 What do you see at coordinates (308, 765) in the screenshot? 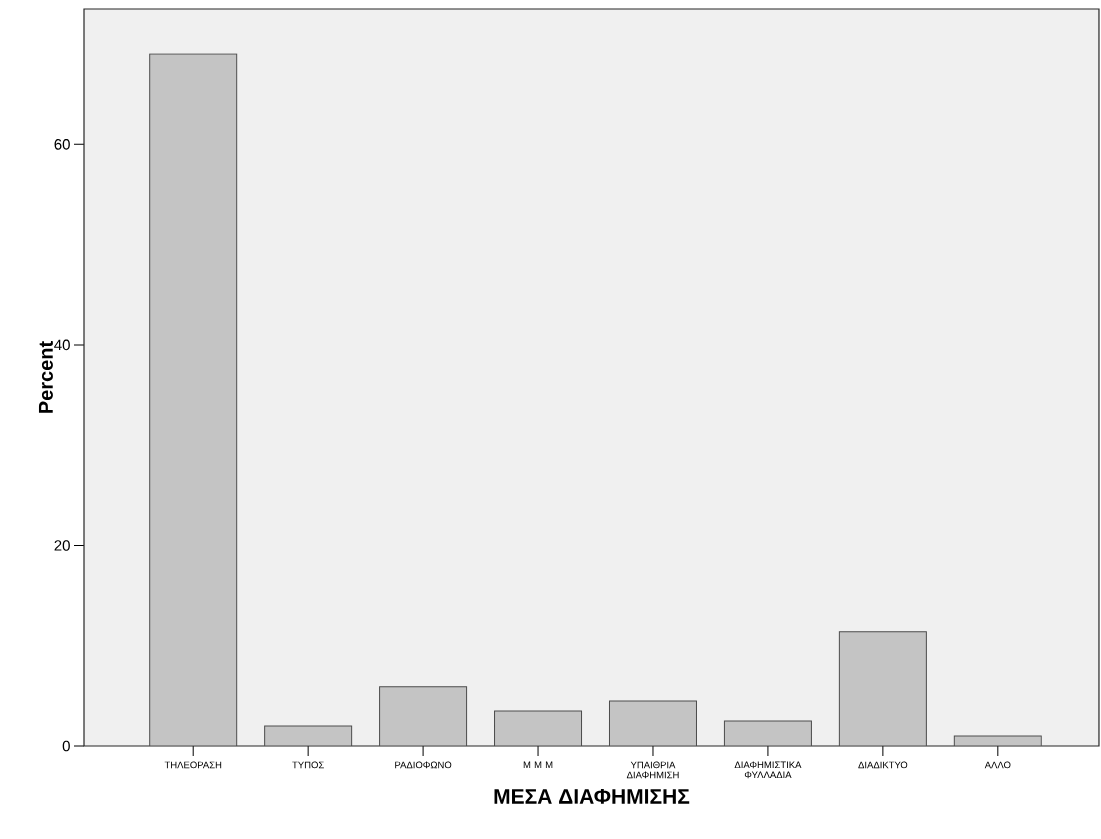
I see `x-tick-label: ΤΥΠΟΣ` at bounding box center [308, 765].